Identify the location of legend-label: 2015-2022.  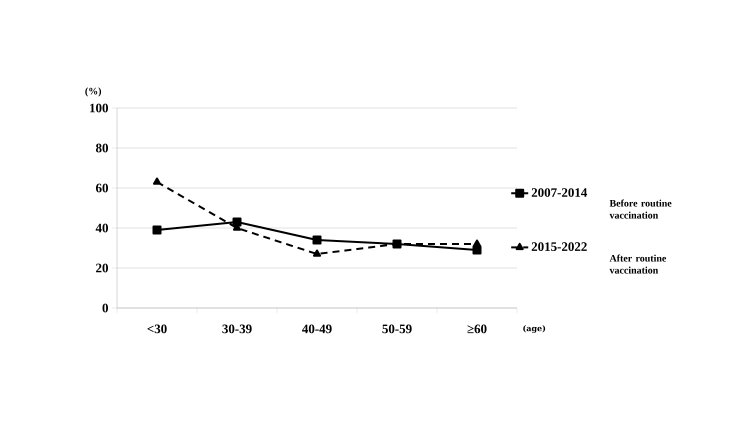
(559, 247).